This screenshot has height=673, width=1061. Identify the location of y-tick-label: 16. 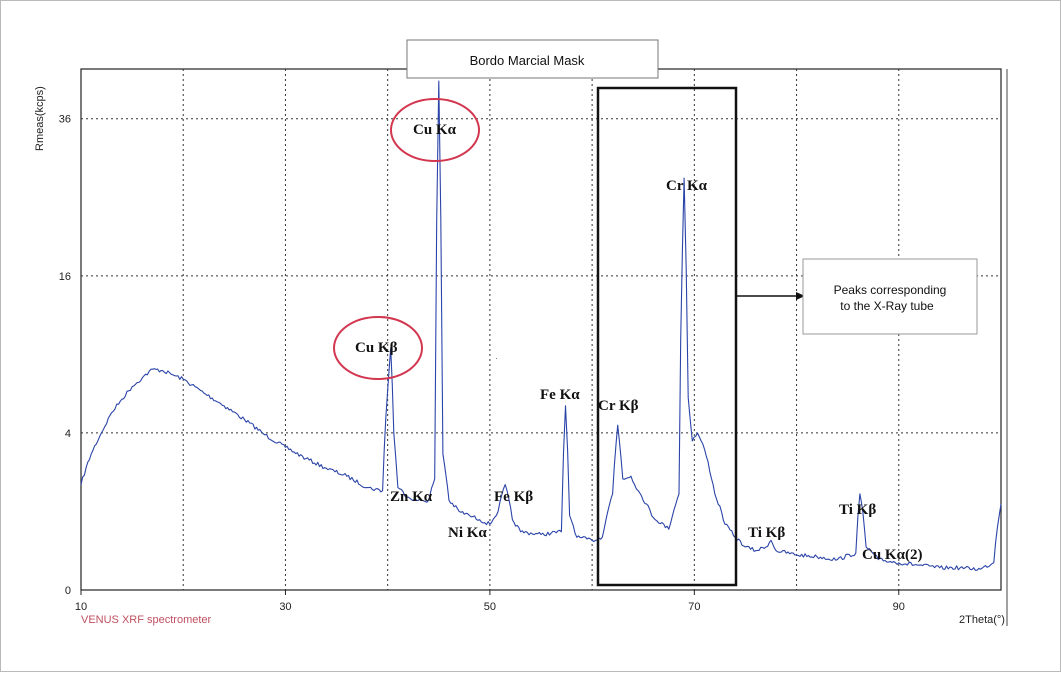
(65, 277).